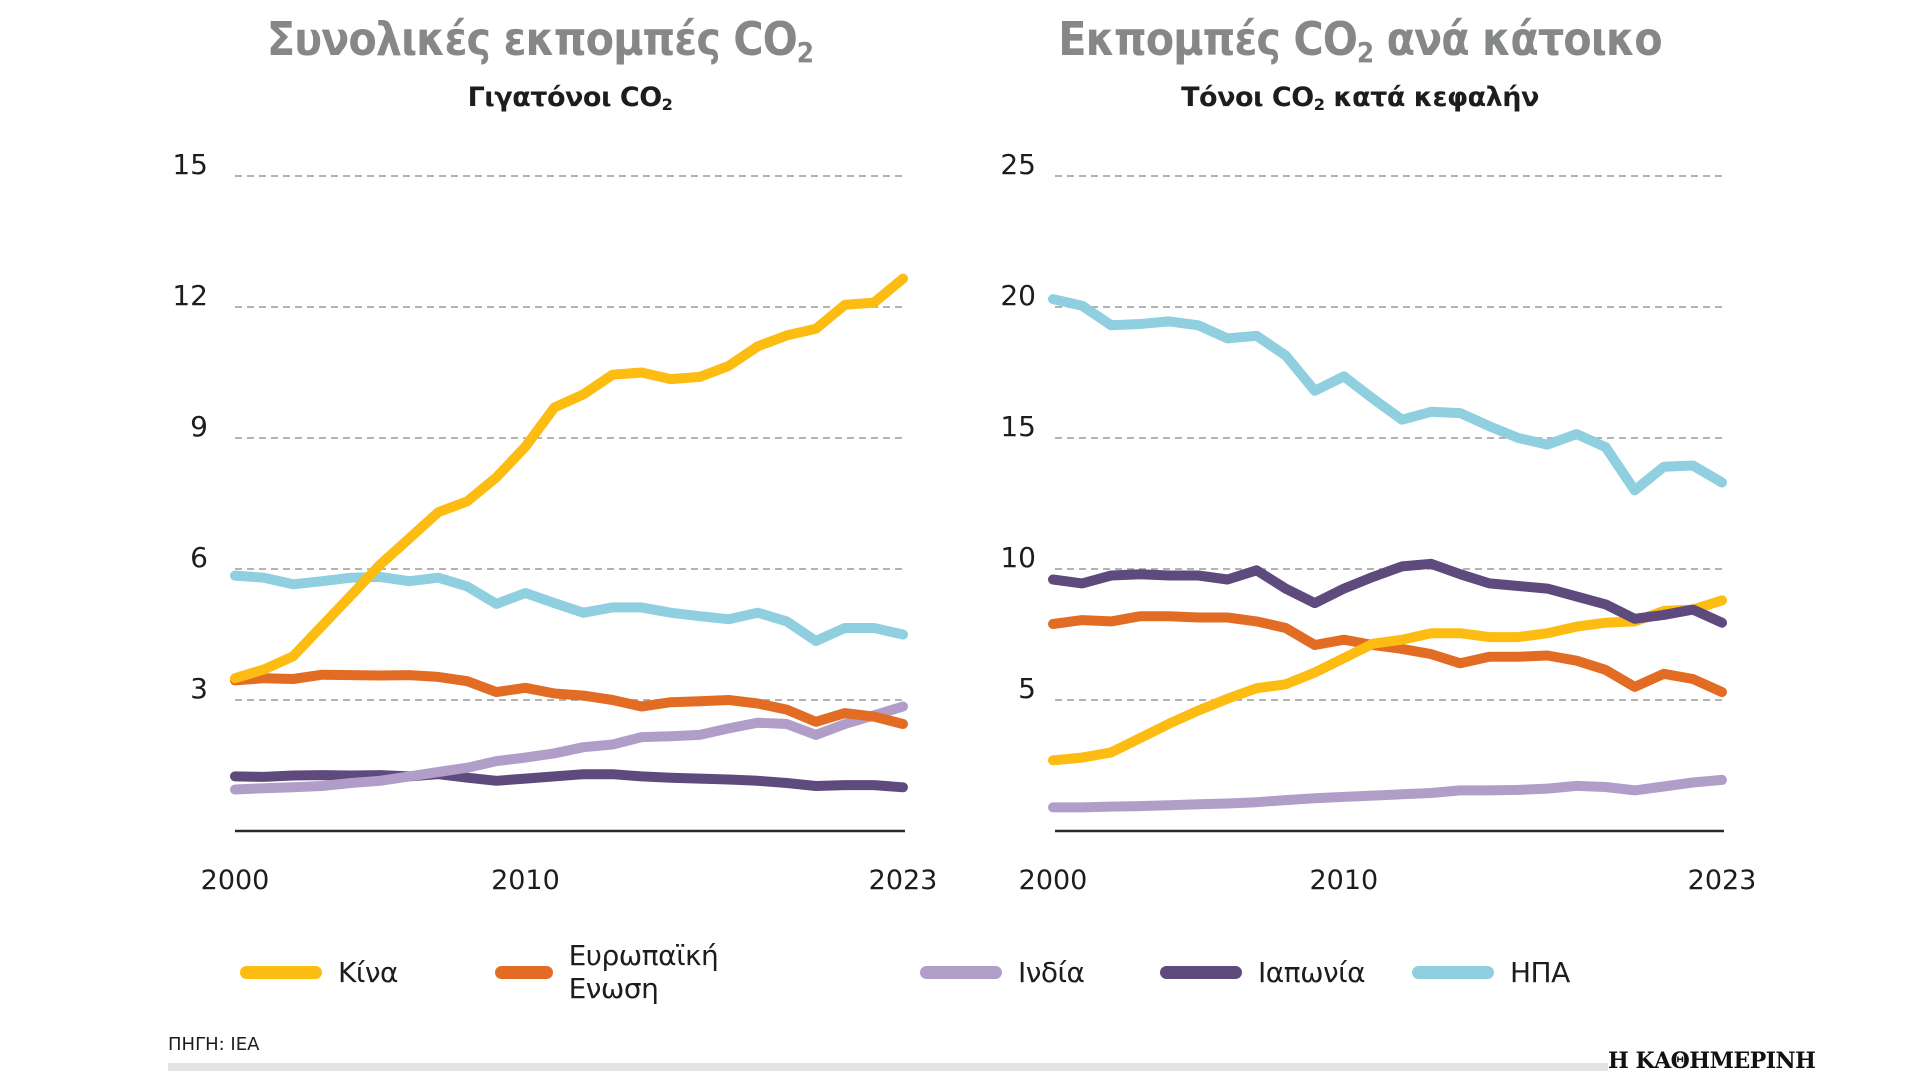  What do you see at coordinates (199, 426) in the screenshot?
I see `y-tick-label: 9` at bounding box center [199, 426].